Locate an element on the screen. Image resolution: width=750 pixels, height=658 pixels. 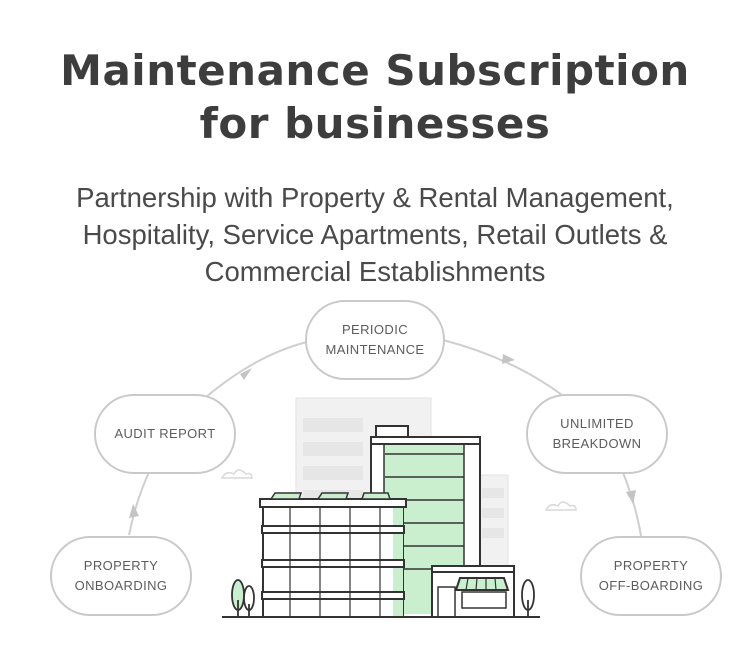
connector-audit-to-periodic is located at coordinates (252, 373).